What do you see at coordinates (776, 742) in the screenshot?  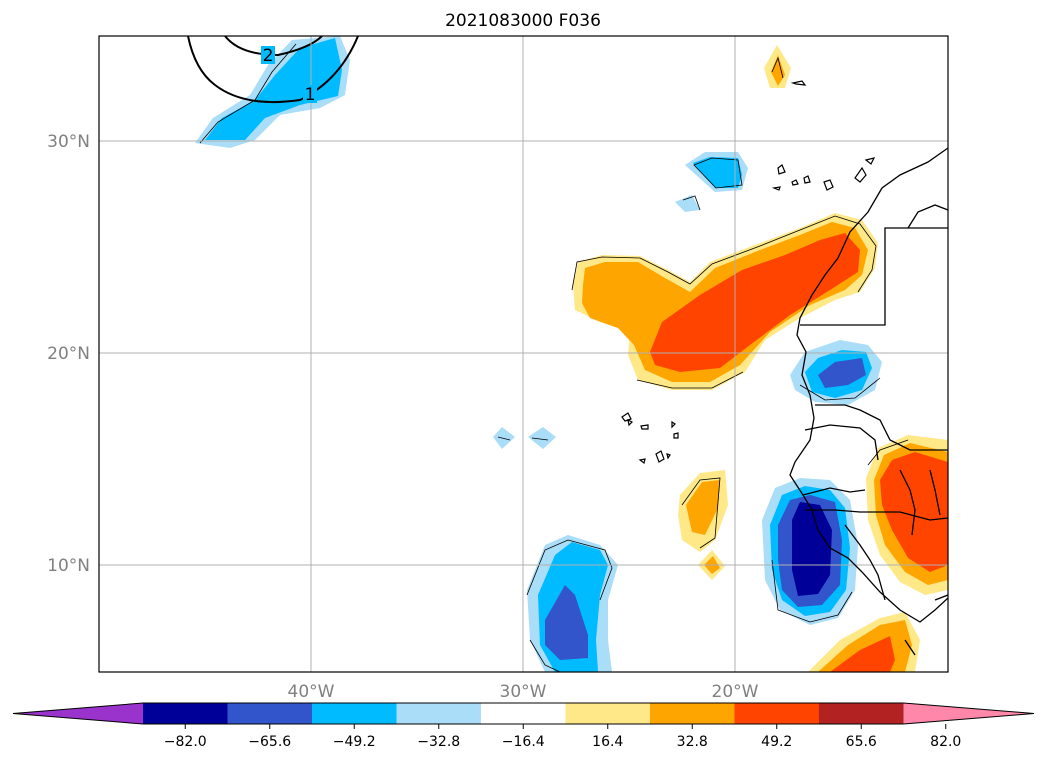 I see `colorbar-tick-label: 49.2` at bounding box center [776, 742].